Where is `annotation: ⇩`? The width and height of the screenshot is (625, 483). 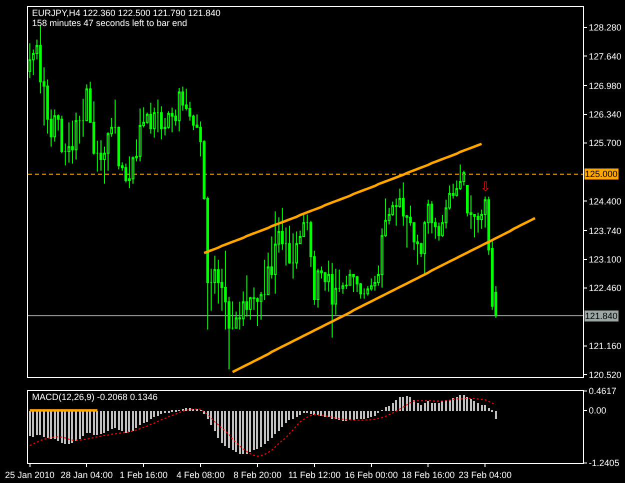 annotation: ⇩ is located at coordinates (485, 187).